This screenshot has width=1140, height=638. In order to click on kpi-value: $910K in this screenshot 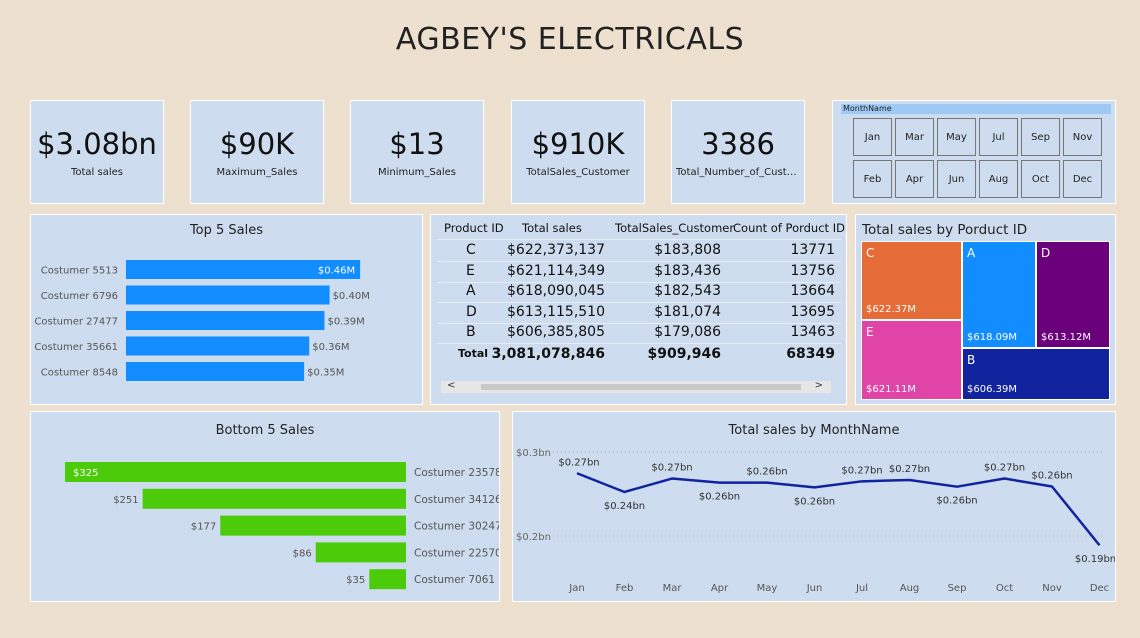, I will do `click(578, 144)`.